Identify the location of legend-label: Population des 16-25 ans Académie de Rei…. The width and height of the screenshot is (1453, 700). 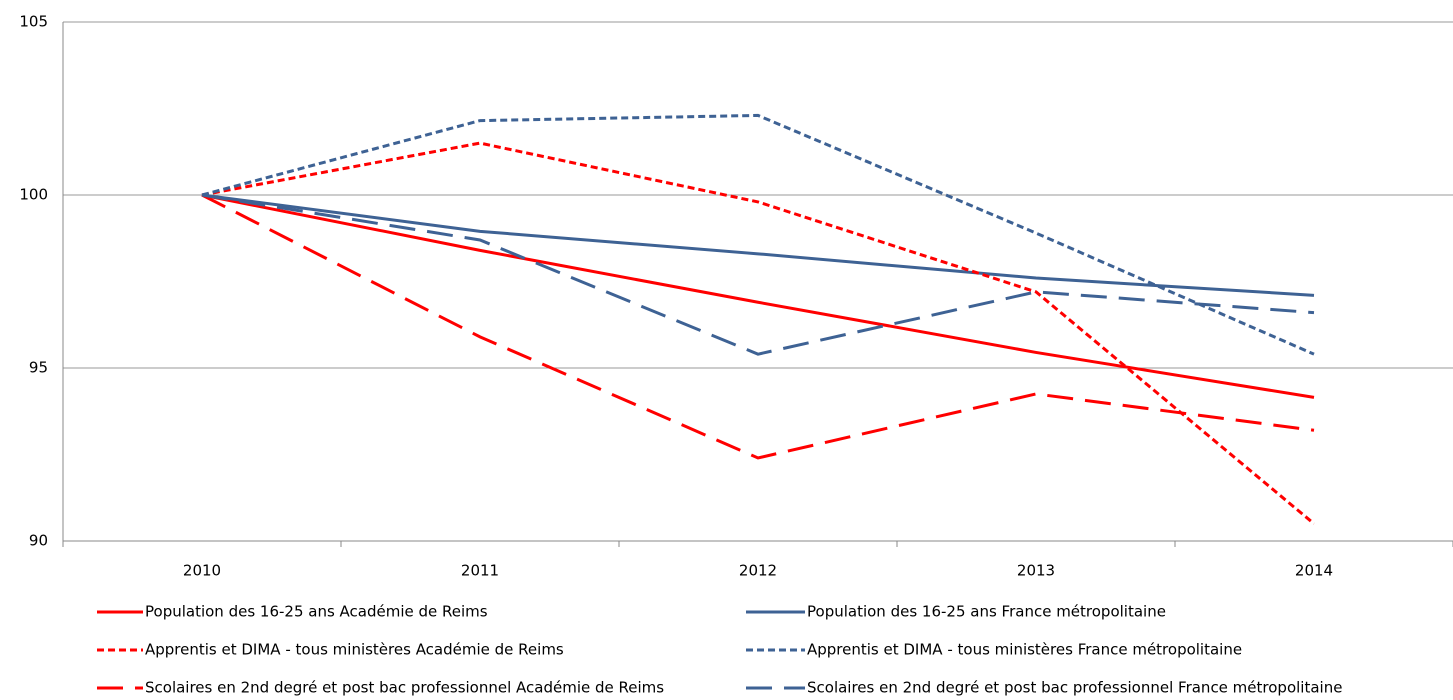
(316, 612).